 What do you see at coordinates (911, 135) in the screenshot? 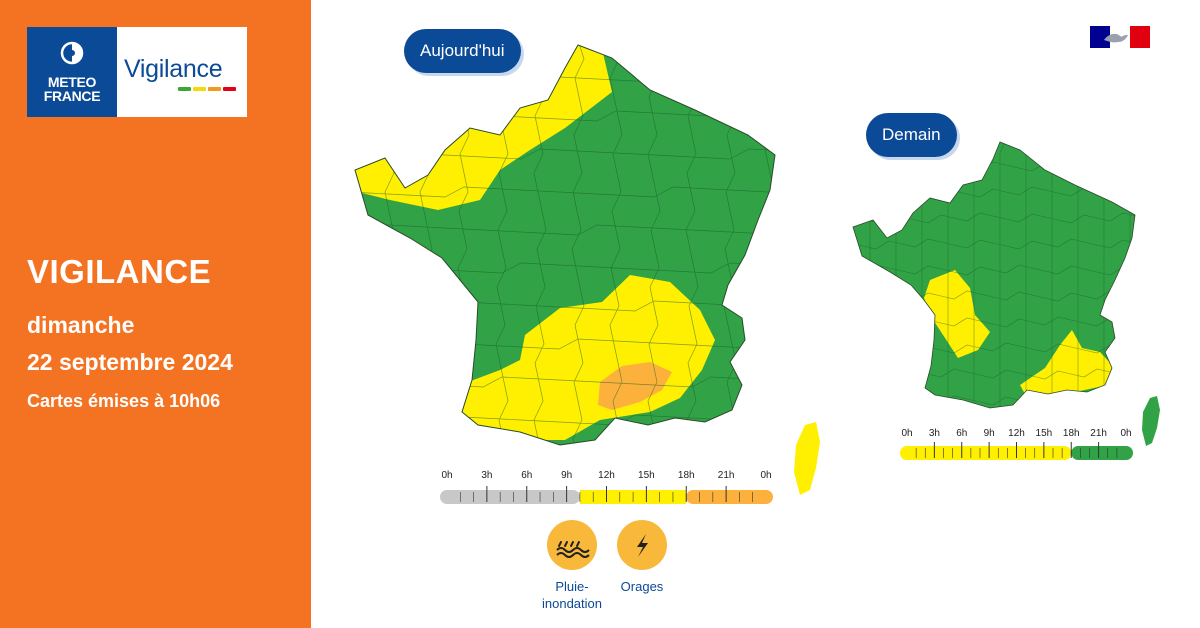
I see `tomorrow-map-label: Demain` at bounding box center [911, 135].